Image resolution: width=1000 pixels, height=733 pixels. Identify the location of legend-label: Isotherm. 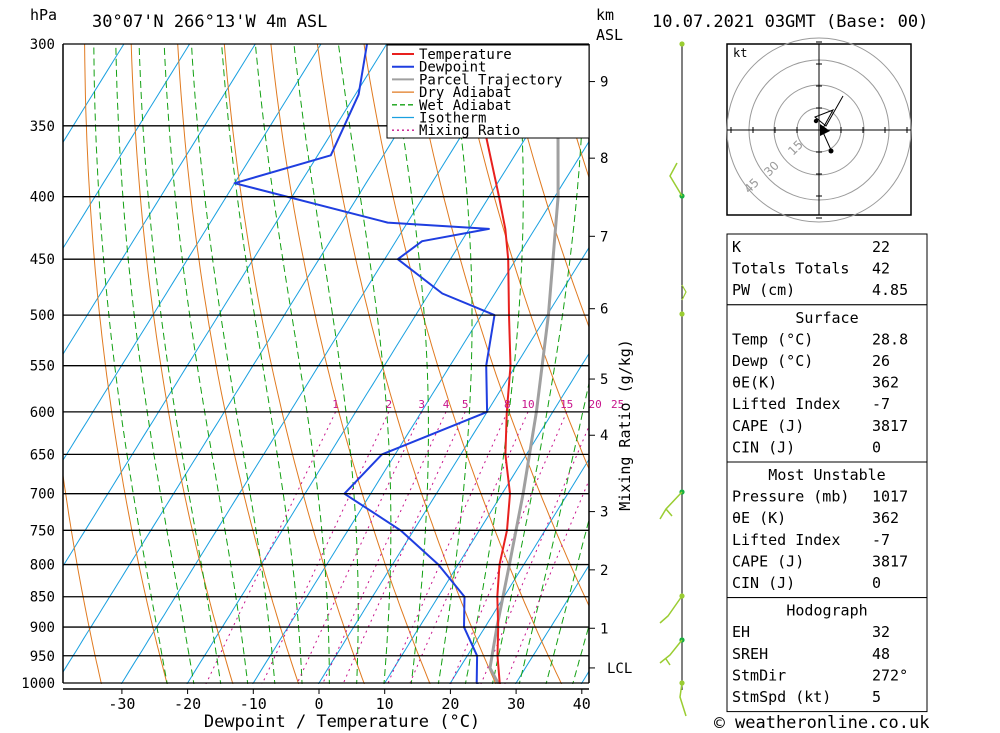
(452, 119).